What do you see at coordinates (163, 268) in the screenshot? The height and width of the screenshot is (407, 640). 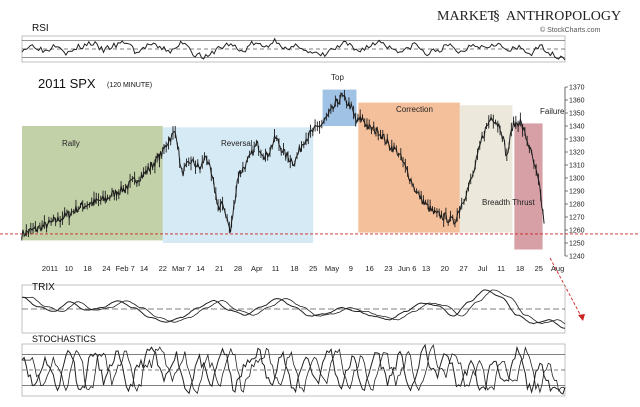 I see `x-tick-label: 22` at bounding box center [163, 268].